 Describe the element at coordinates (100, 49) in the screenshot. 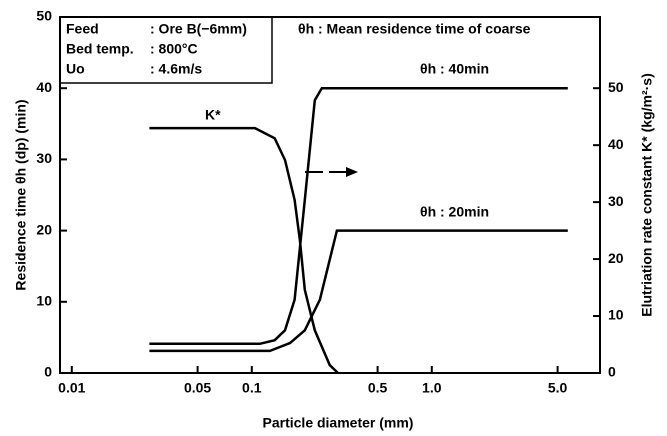

I see `annotation: Bed temp.` at that location.